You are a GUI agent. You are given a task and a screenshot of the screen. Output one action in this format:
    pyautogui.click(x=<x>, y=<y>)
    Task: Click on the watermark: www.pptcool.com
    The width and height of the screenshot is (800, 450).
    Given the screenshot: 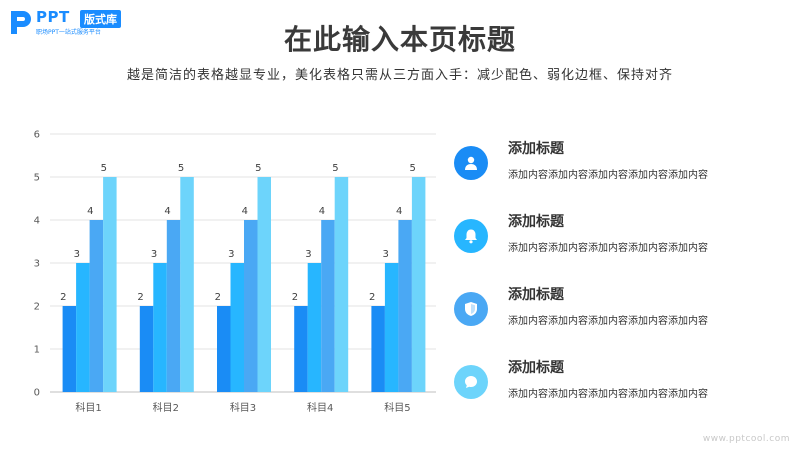 What is the action you would take?
    pyautogui.click(x=746, y=439)
    